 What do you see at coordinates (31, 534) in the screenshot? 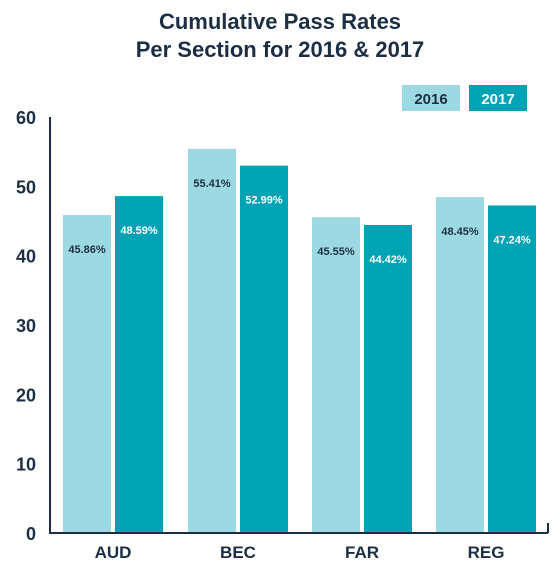
I see `y-tick-label-0: 0` at bounding box center [31, 534].